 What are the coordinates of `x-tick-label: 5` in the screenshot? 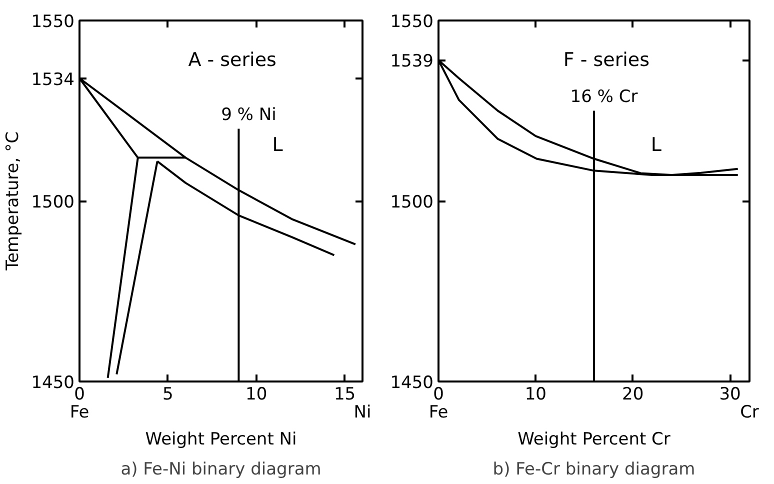 It's located at (168, 394).